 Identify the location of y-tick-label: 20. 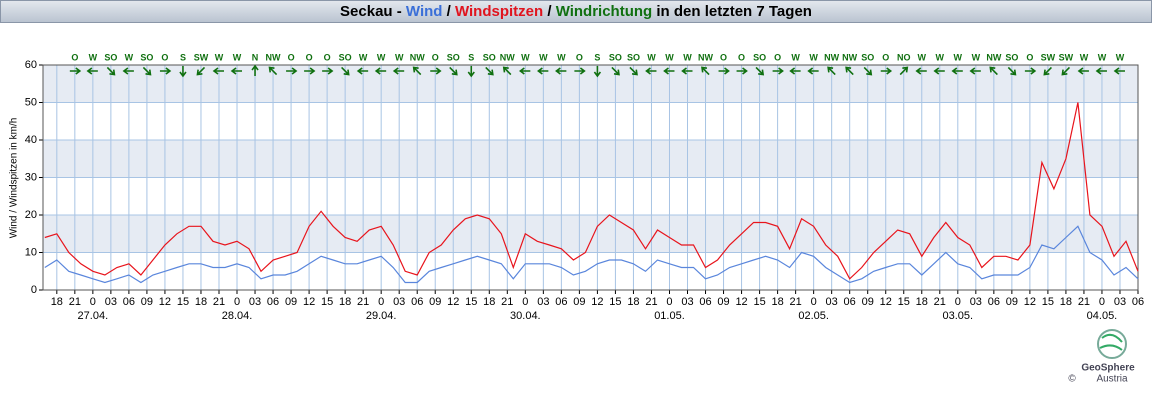
(31, 215).